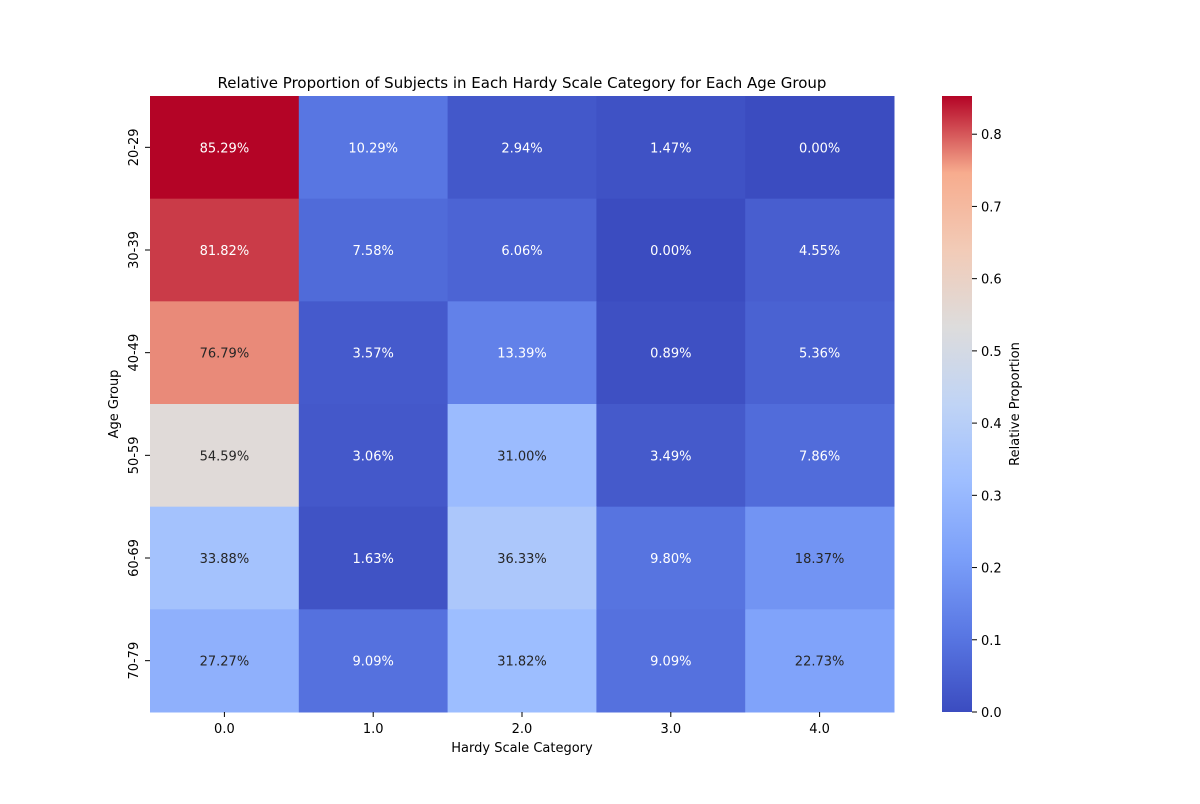 Image resolution: width=1200 pixels, height=804 pixels. I want to click on y-tick-label: 50-59, so click(134, 455).